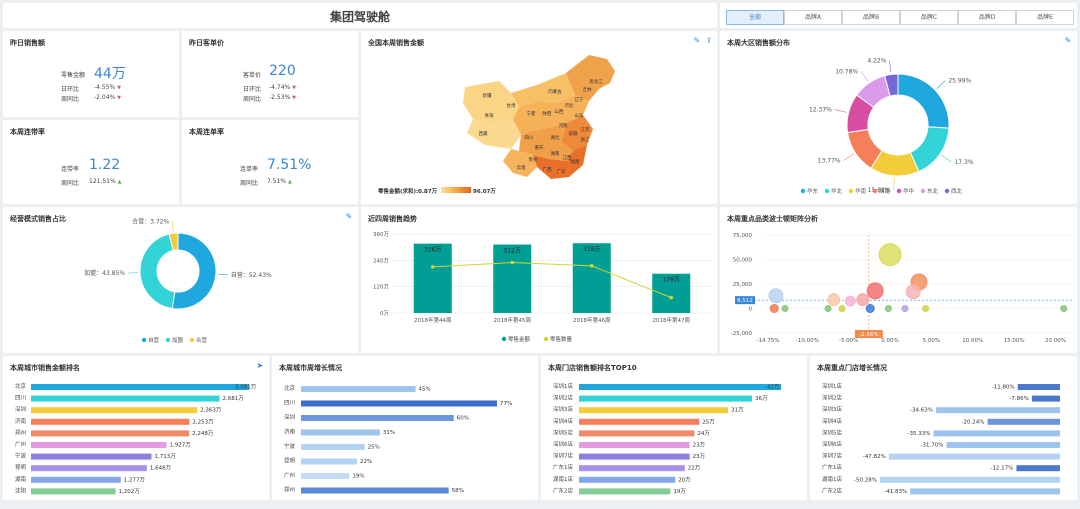 The width and height of the screenshot is (1080, 509). Describe the element at coordinates (987, 17) in the screenshot. I see `brand-tab-4: 品牌D` at that location.